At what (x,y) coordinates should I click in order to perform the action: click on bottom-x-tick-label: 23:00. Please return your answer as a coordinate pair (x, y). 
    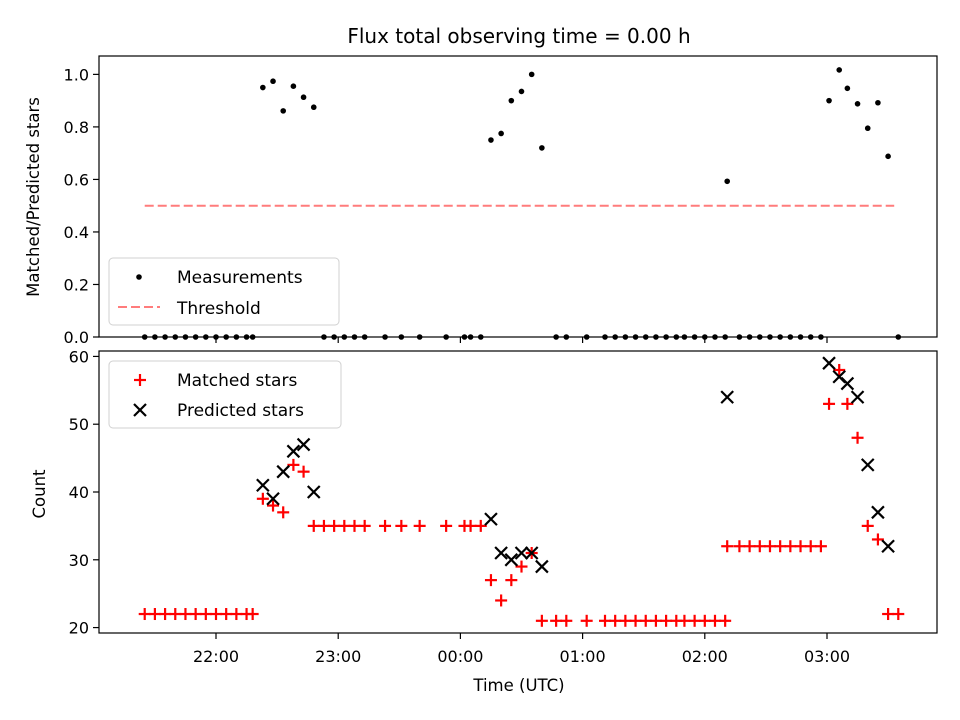
    Looking at the image, I should click on (338, 656).